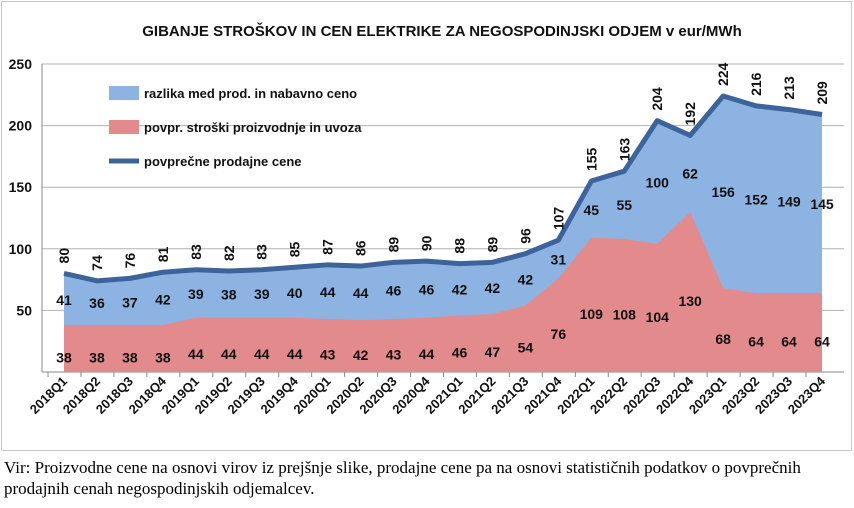 The height and width of the screenshot is (508, 854). Describe the element at coordinates (756, 84) in the screenshot. I see `data-label-price: 216` at that location.